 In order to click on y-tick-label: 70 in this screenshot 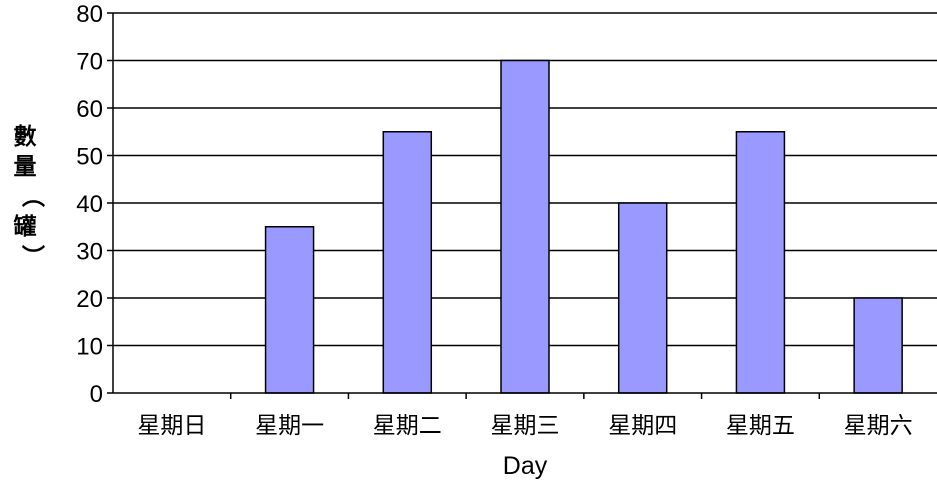, I will do `click(89, 62)`.